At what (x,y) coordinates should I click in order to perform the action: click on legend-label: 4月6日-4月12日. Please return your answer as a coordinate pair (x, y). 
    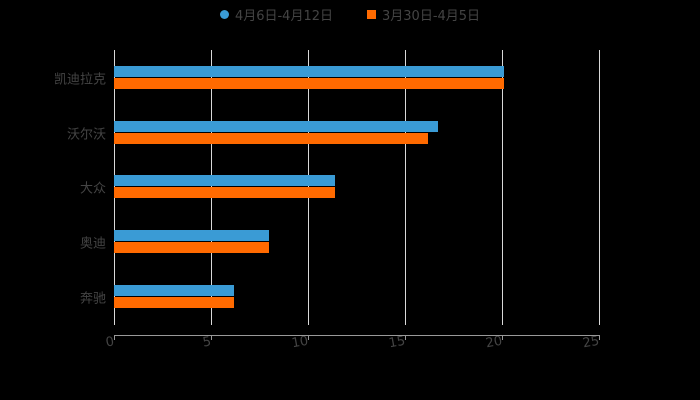
    Looking at the image, I should click on (283, 16).